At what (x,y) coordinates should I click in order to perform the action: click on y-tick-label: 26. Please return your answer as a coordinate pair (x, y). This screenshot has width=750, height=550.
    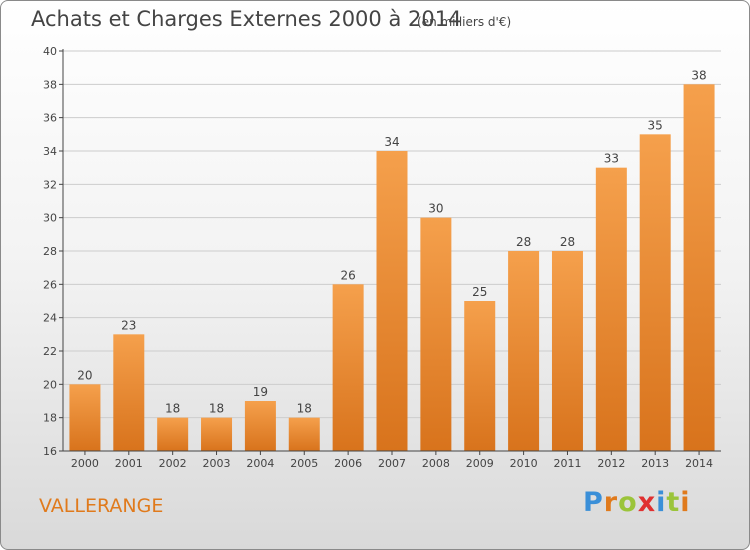
    Looking at the image, I should click on (50, 284).